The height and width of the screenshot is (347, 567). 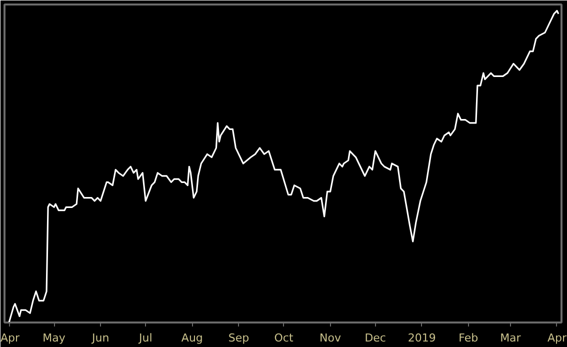 I want to click on x-tick-label: 2019, so click(x=422, y=338).